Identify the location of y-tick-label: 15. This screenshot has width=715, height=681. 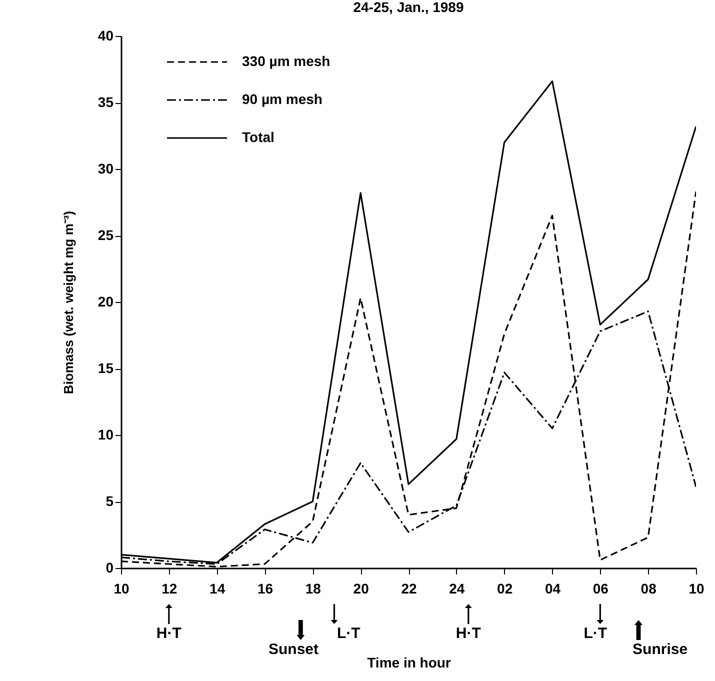
(106, 368).